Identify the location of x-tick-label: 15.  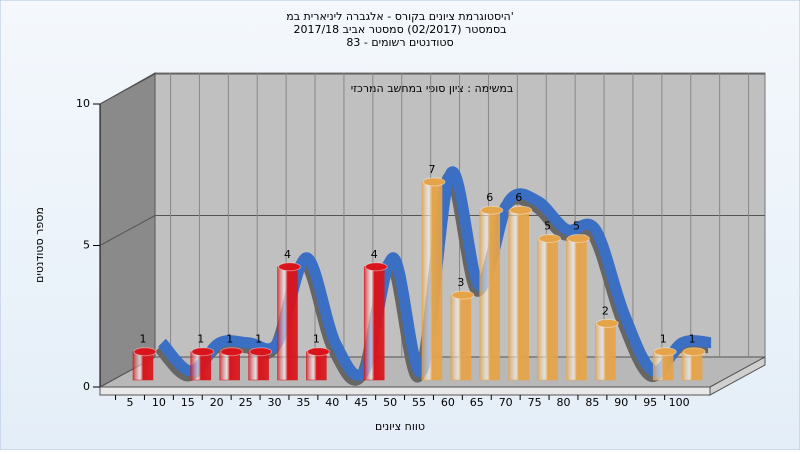
(188, 402).